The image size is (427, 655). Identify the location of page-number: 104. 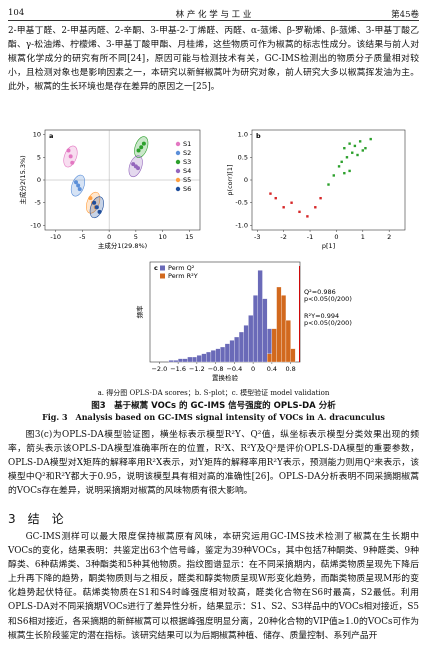
(16, 13).